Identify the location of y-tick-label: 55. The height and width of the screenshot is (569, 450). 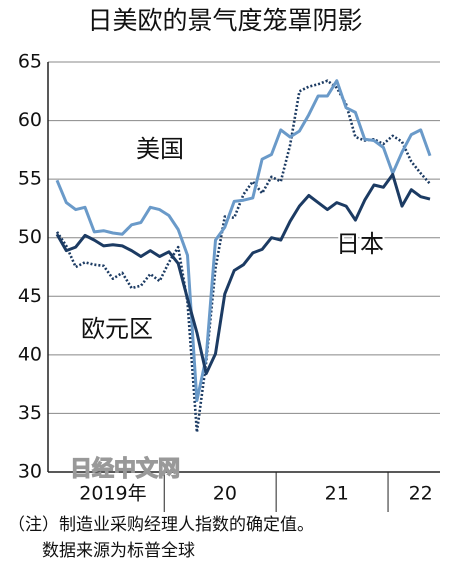
(30, 179).